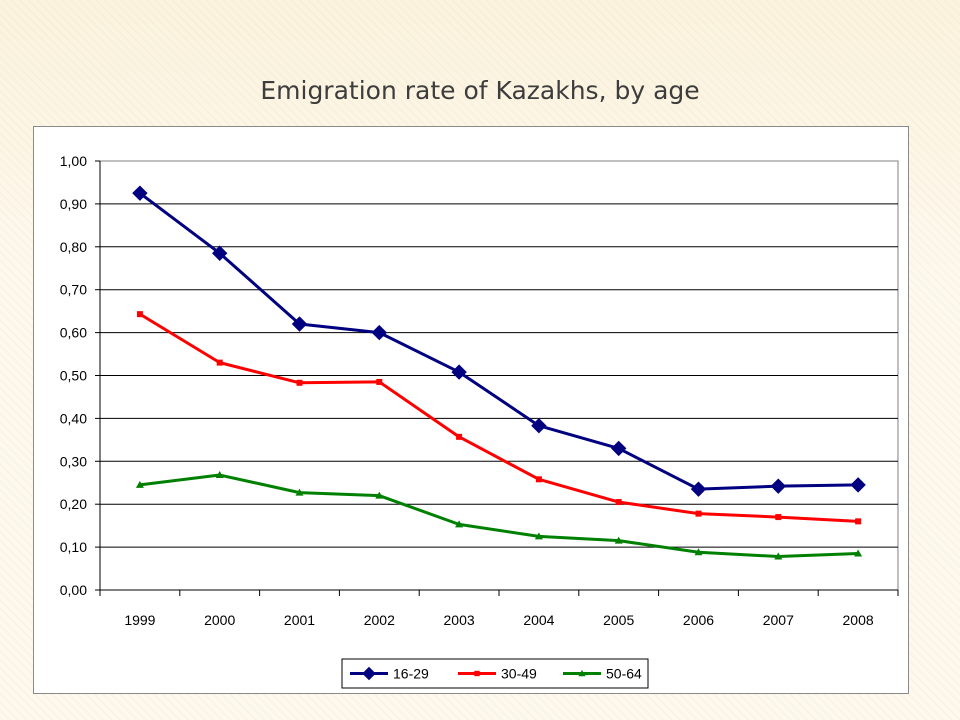 The width and height of the screenshot is (960, 720). I want to click on y-tick-label: 0,00, so click(73, 590).